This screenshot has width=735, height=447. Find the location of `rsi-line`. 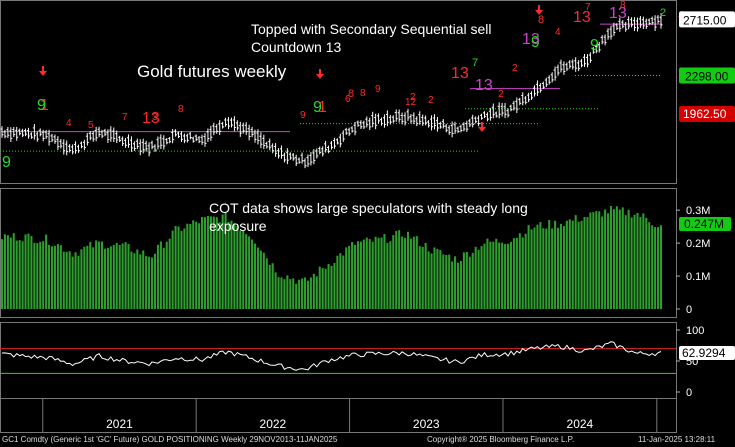

rsi-line is located at coordinates (338, 357).